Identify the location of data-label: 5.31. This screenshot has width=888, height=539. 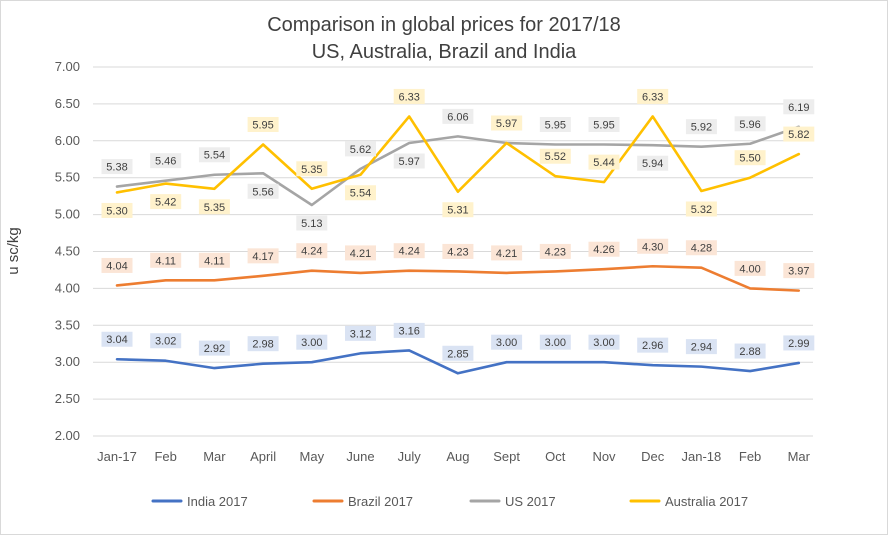
(457, 211).